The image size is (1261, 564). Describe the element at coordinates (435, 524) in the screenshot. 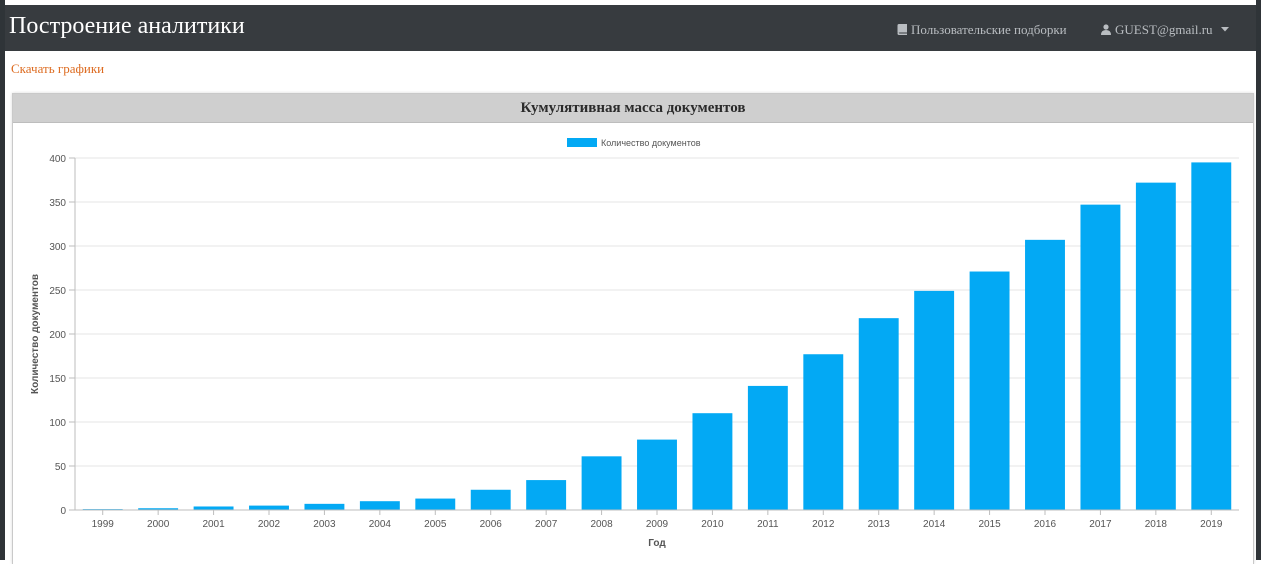

I see `x-tick-label: 2005` at that location.